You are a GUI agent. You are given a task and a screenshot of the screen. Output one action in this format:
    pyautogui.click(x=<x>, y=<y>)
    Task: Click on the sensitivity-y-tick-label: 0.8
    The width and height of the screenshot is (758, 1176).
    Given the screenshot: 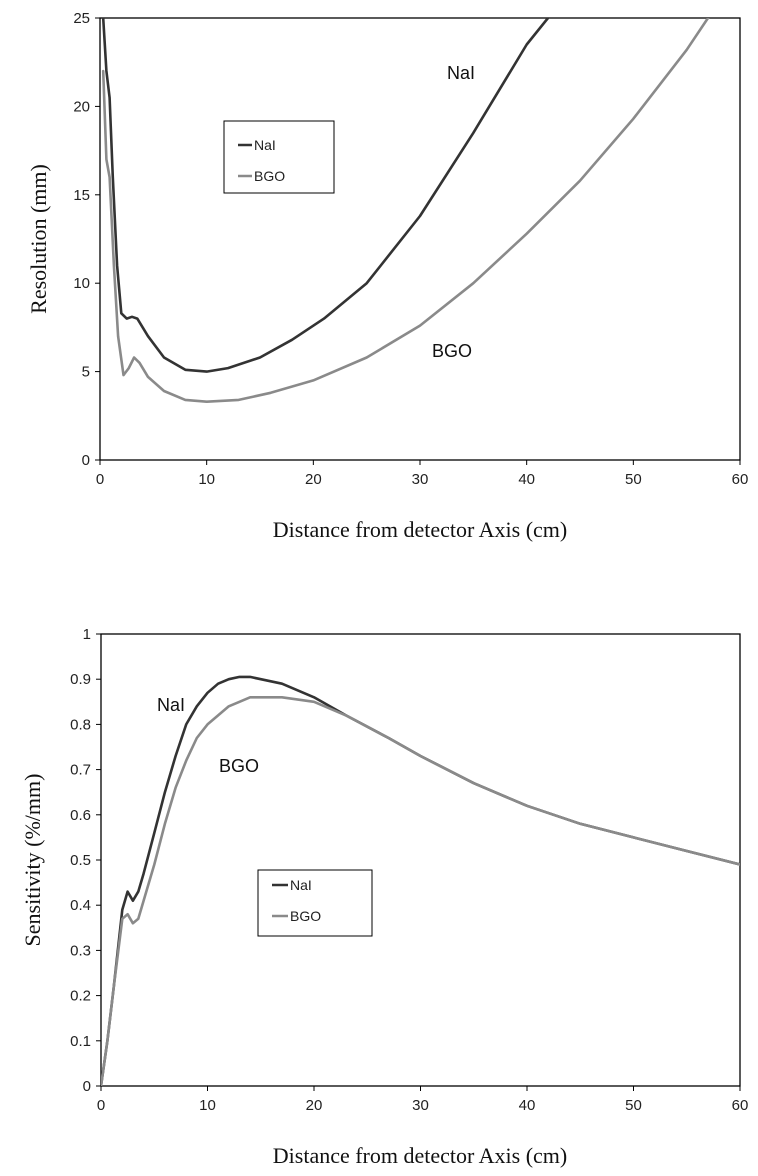 What is the action you would take?
    pyautogui.click(x=80, y=724)
    